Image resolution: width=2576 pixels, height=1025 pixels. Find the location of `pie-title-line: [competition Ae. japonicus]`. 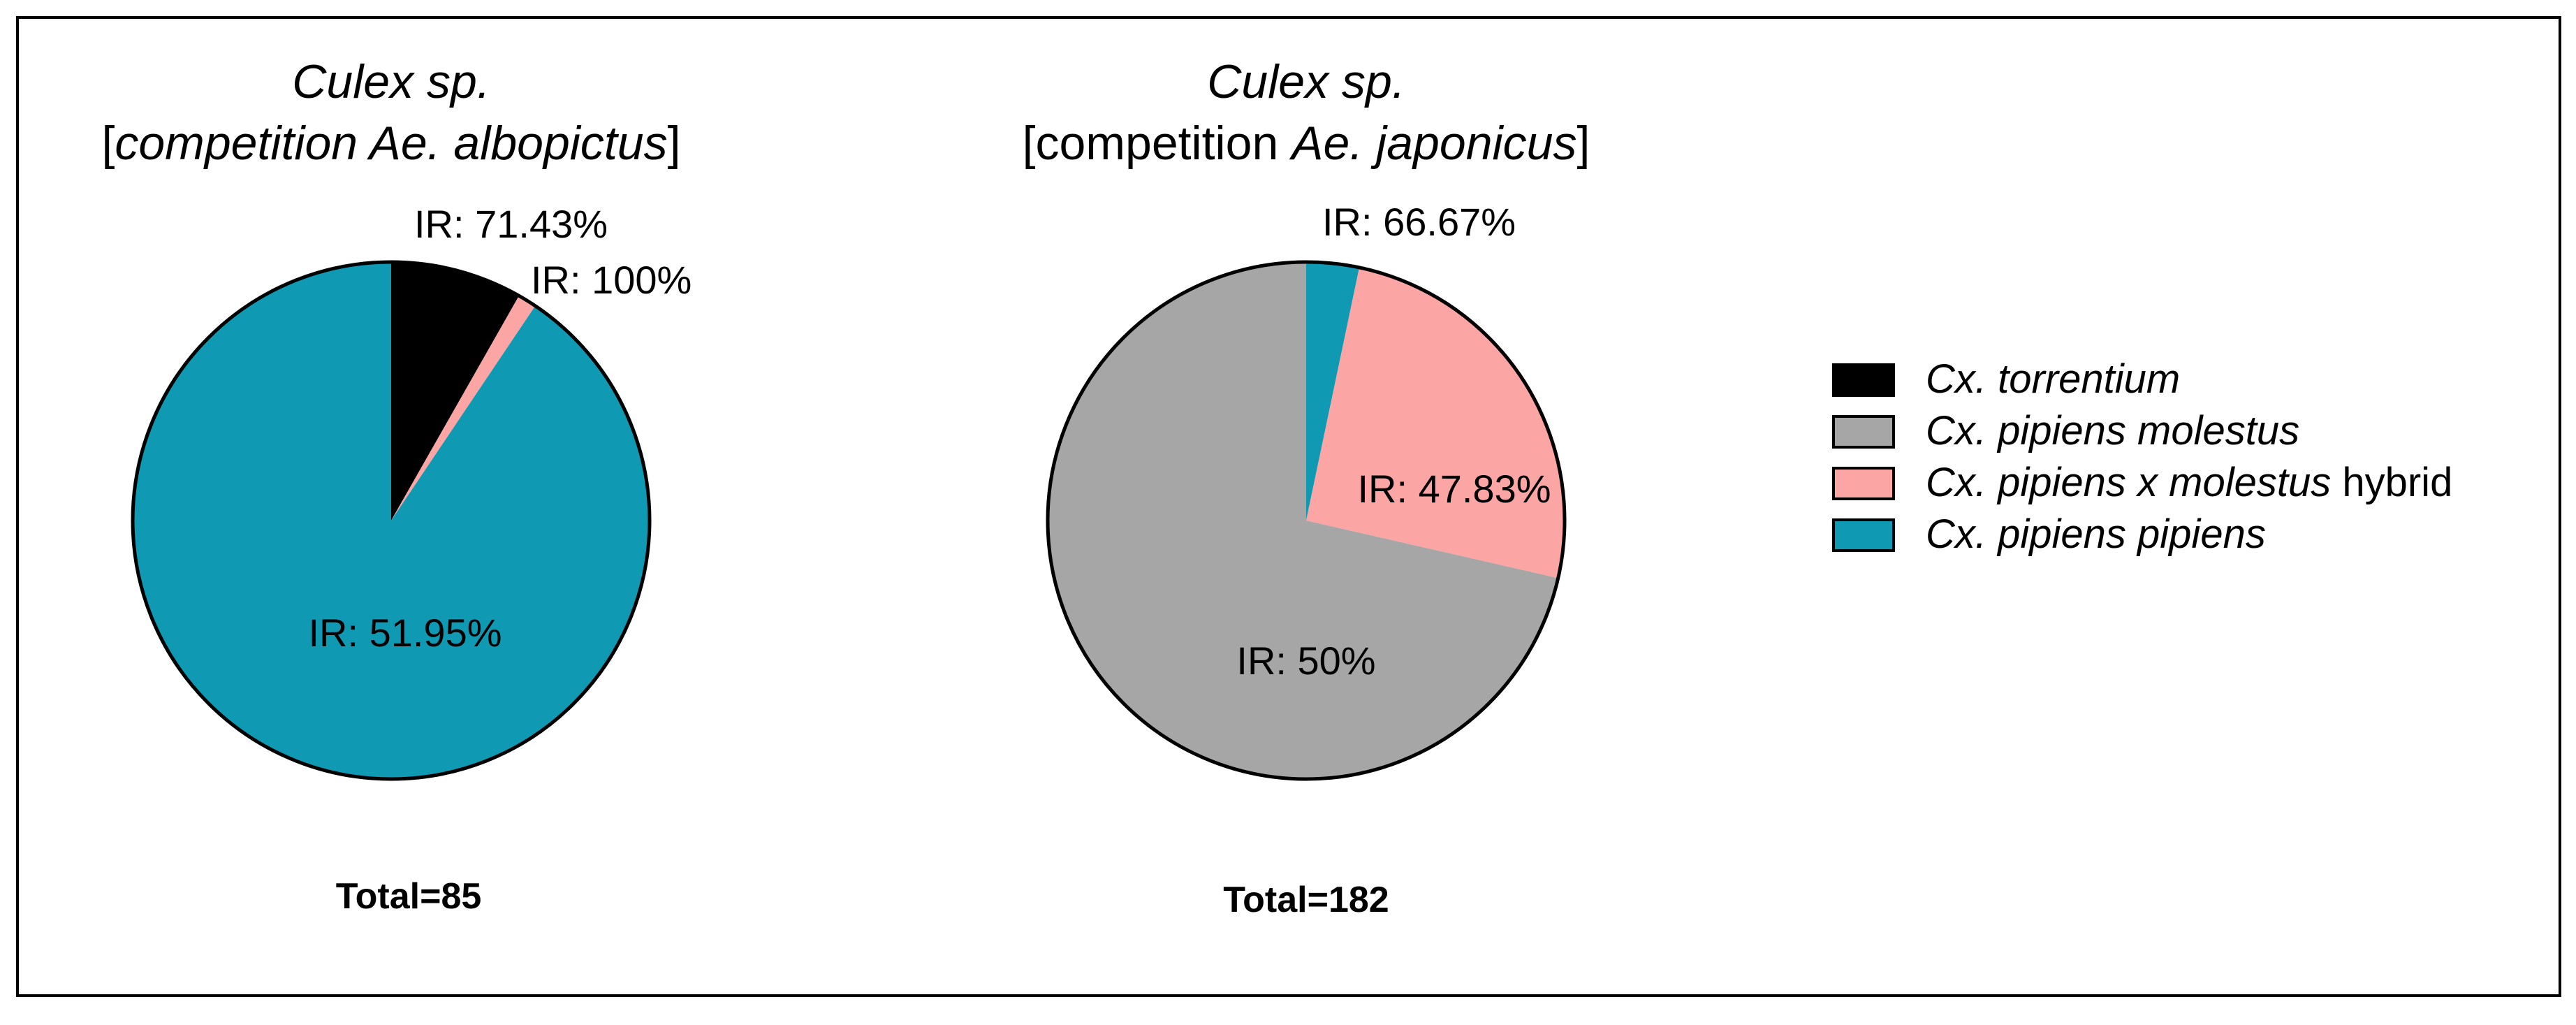

pie-title-line: [competition Ae. japonicus] is located at coordinates (1306, 143).